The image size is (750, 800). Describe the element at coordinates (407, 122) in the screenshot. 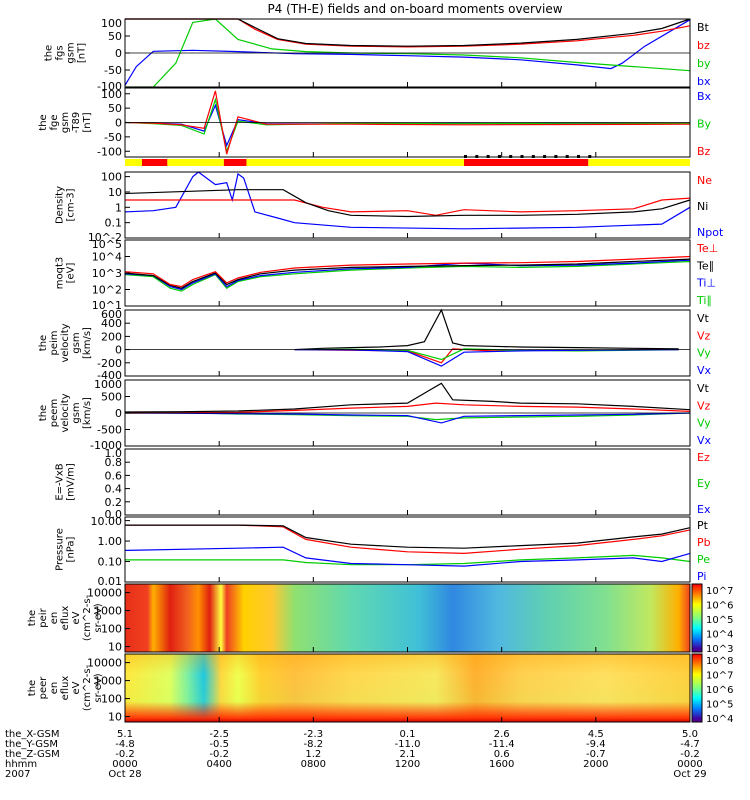

I see `series-line-Bz` at that location.